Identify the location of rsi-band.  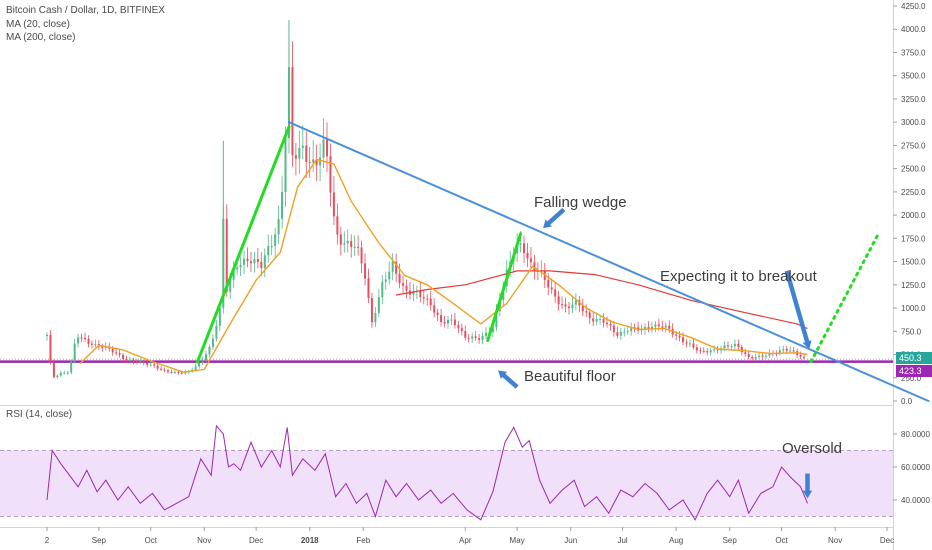
(446, 483).